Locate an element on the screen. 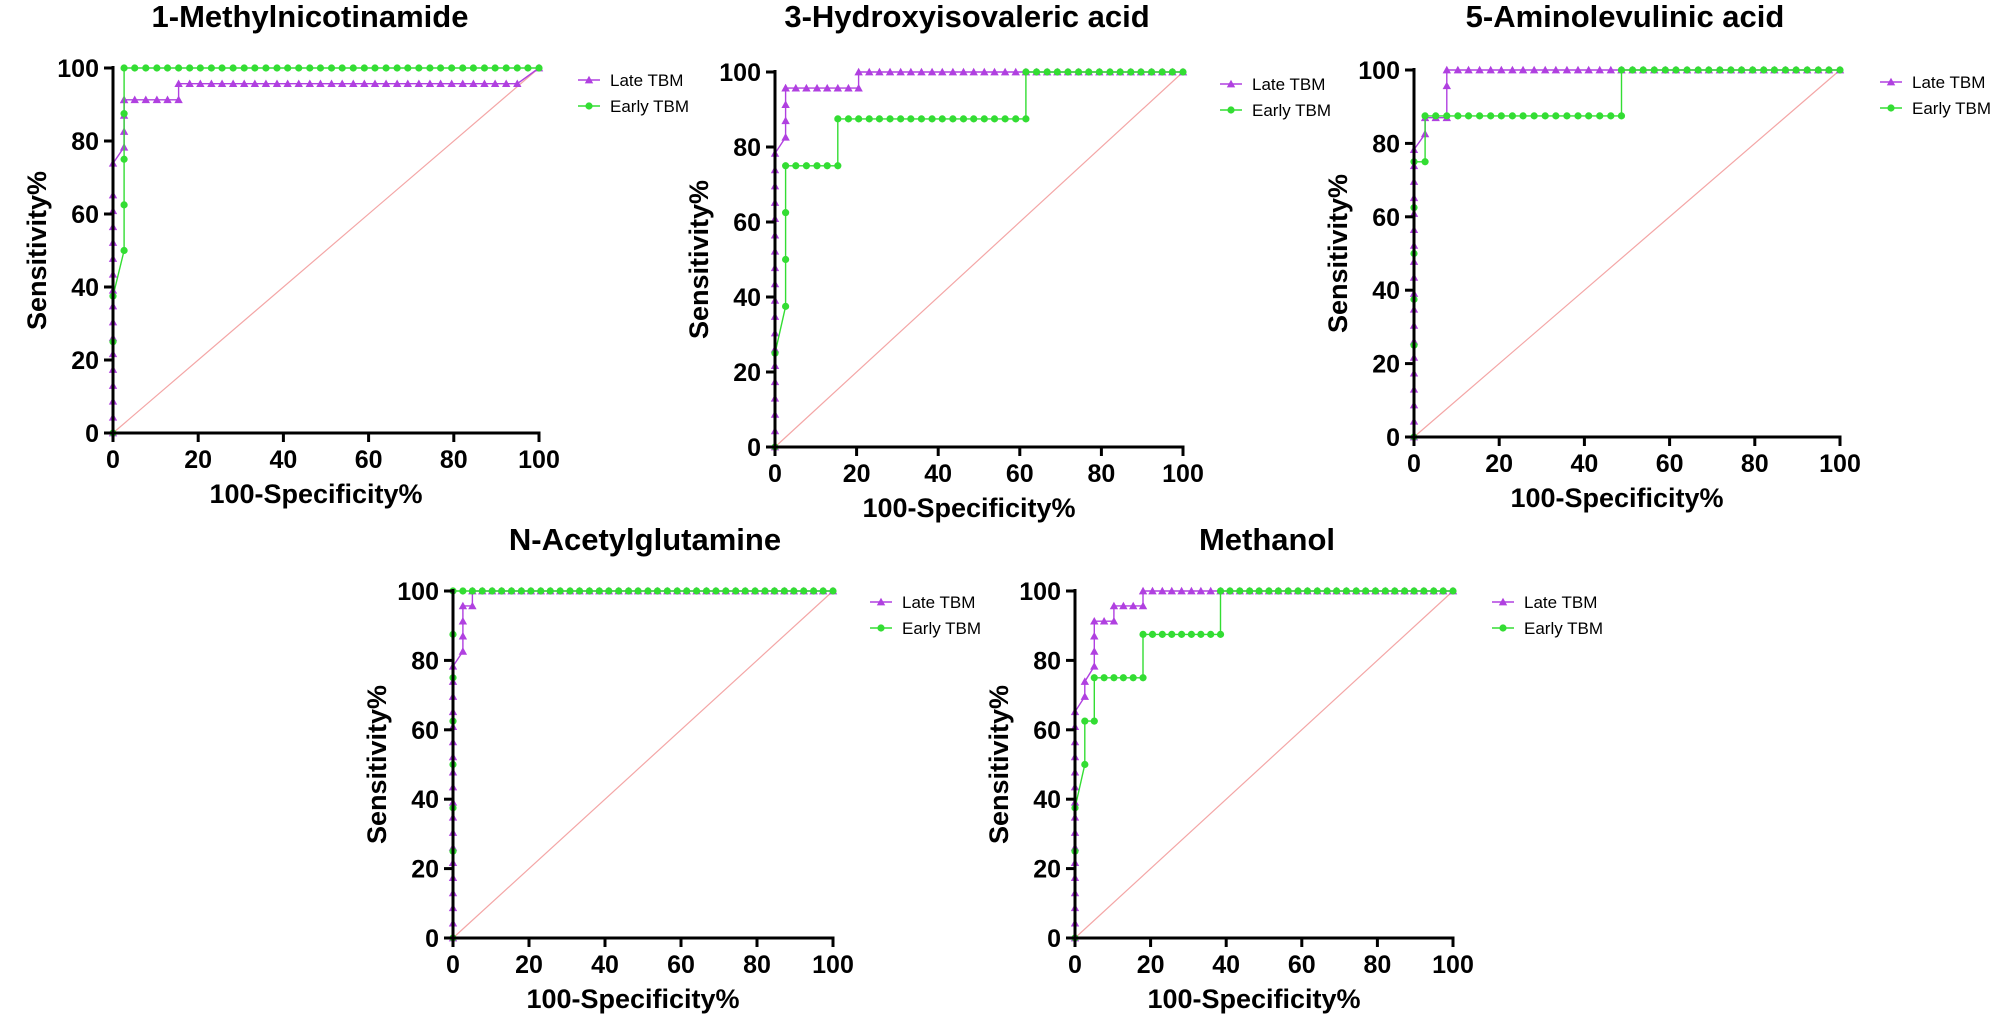 The width and height of the screenshot is (2007, 1024). y-tick-label: 20 is located at coordinates (425, 870).